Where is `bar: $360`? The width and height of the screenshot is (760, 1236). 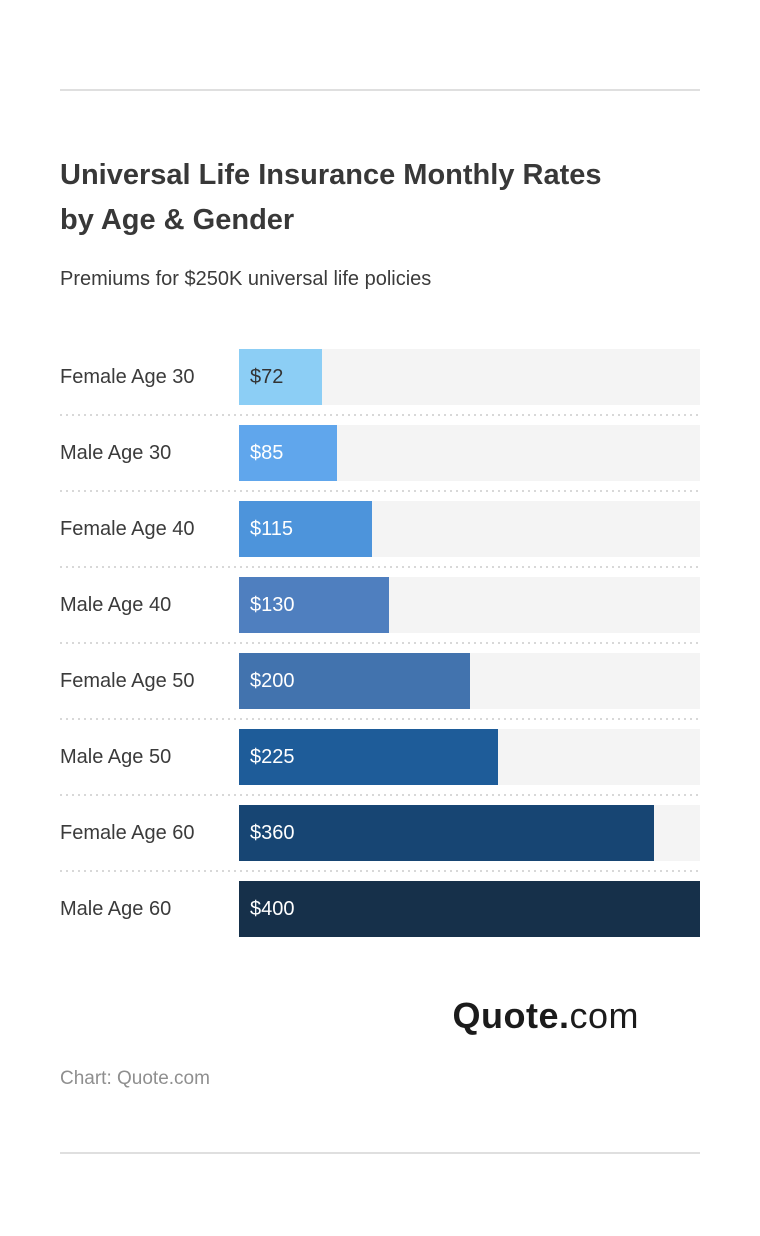
bar: $360 is located at coordinates (446, 833).